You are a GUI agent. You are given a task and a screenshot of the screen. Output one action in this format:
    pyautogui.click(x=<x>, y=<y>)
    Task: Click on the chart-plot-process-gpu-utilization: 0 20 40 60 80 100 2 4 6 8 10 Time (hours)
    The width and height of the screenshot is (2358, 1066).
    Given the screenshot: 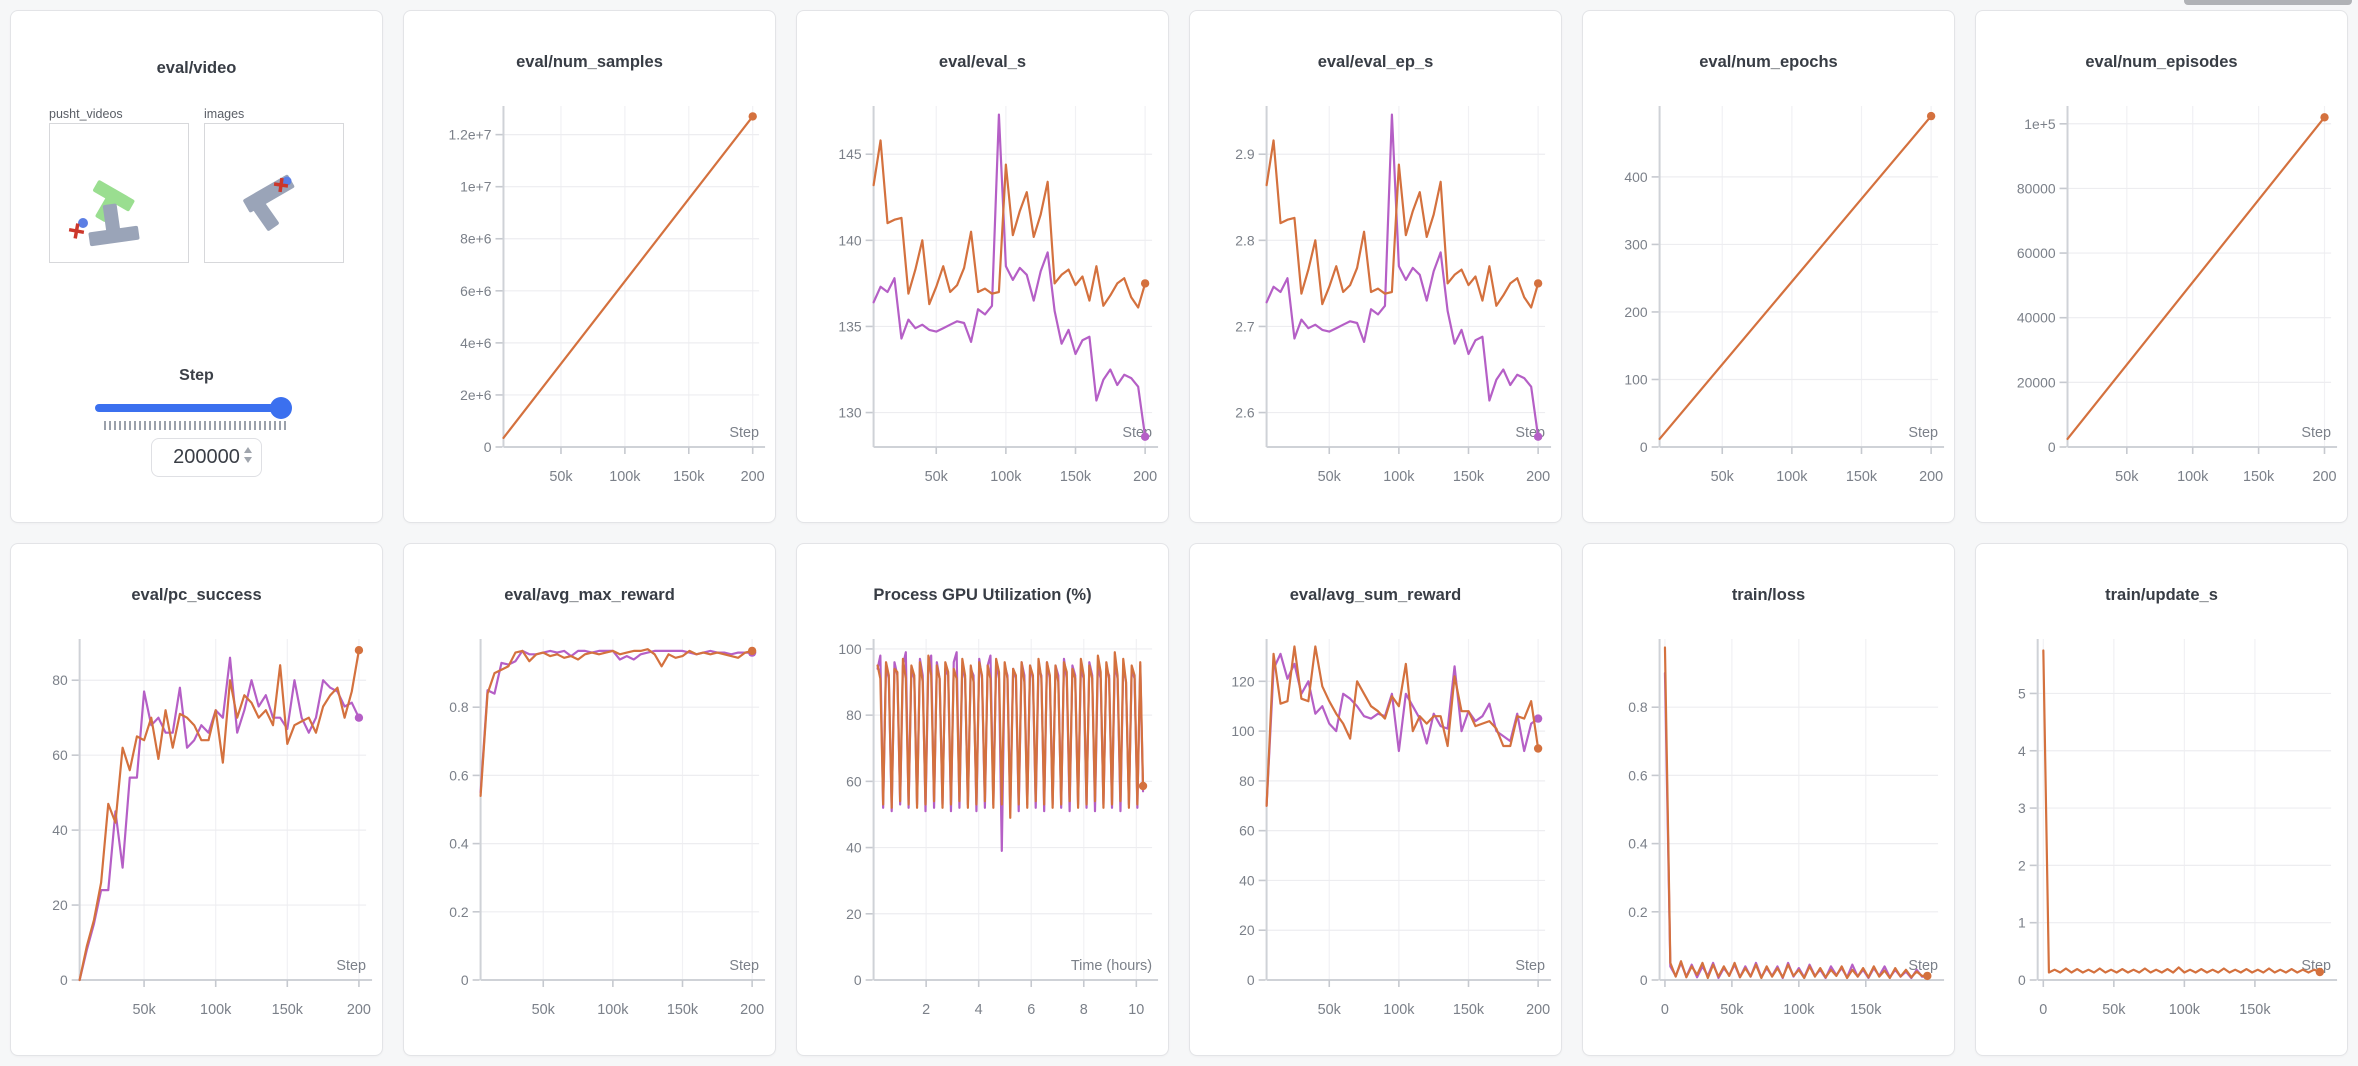 What is the action you would take?
    pyautogui.click(x=982, y=843)
    